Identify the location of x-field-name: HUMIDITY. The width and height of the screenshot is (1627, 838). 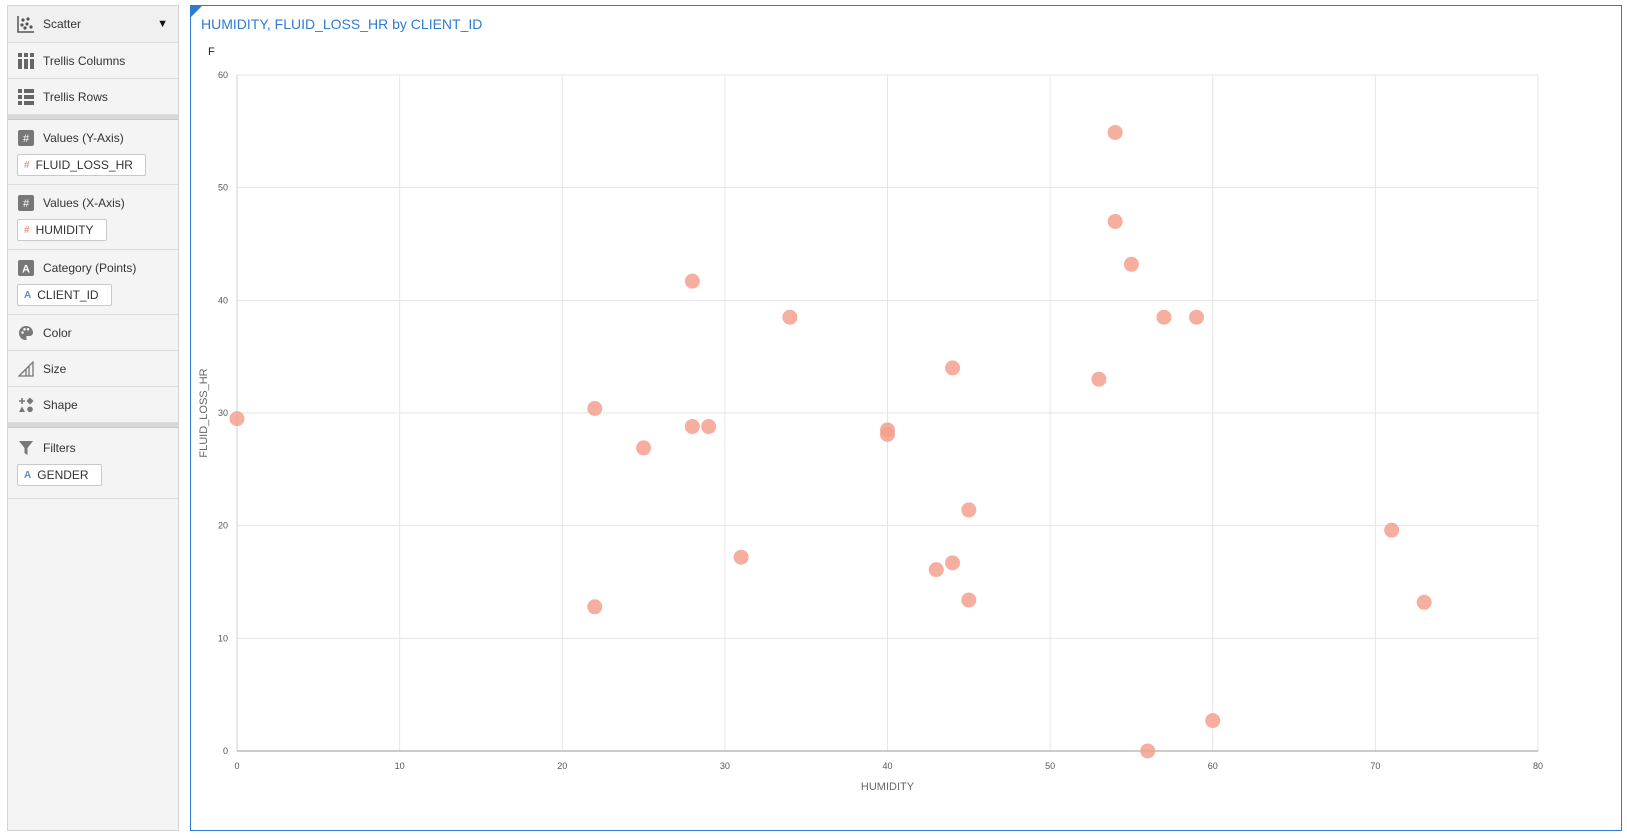
(64, 230).